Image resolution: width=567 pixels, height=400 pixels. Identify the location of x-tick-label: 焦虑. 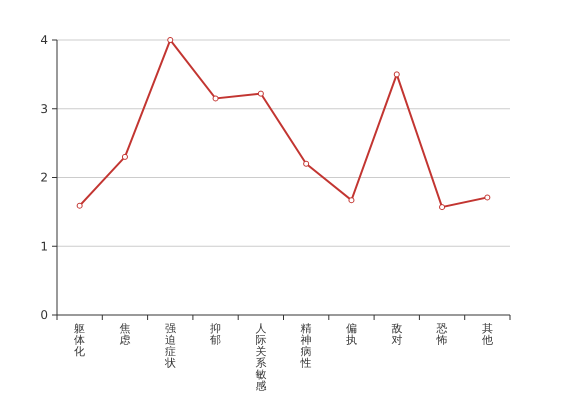
(124, 334).